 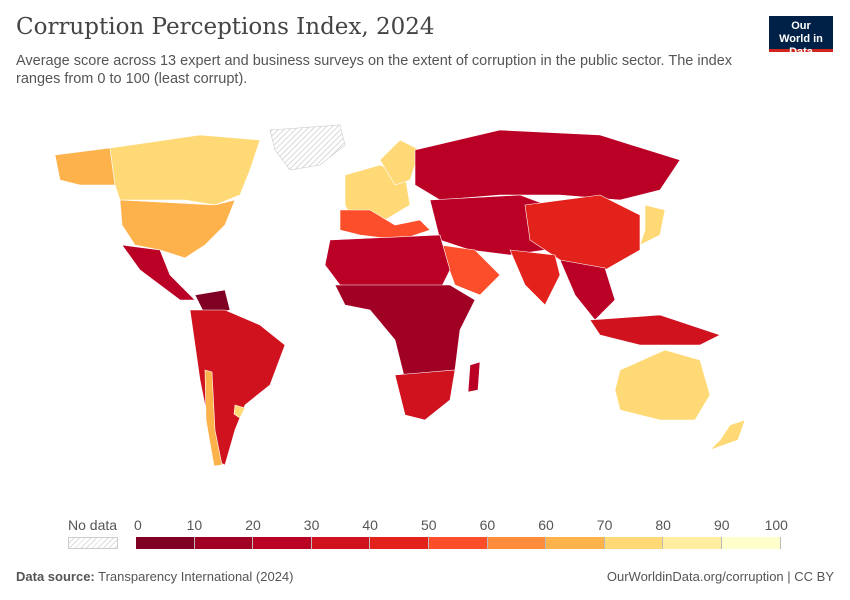 I want to click on page-title: Corruption Perceptions Index, 2024, so click(x=225, y=27).